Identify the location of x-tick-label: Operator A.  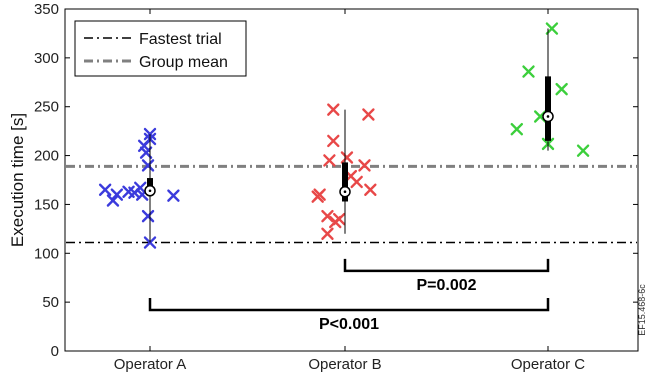
(150, 364).